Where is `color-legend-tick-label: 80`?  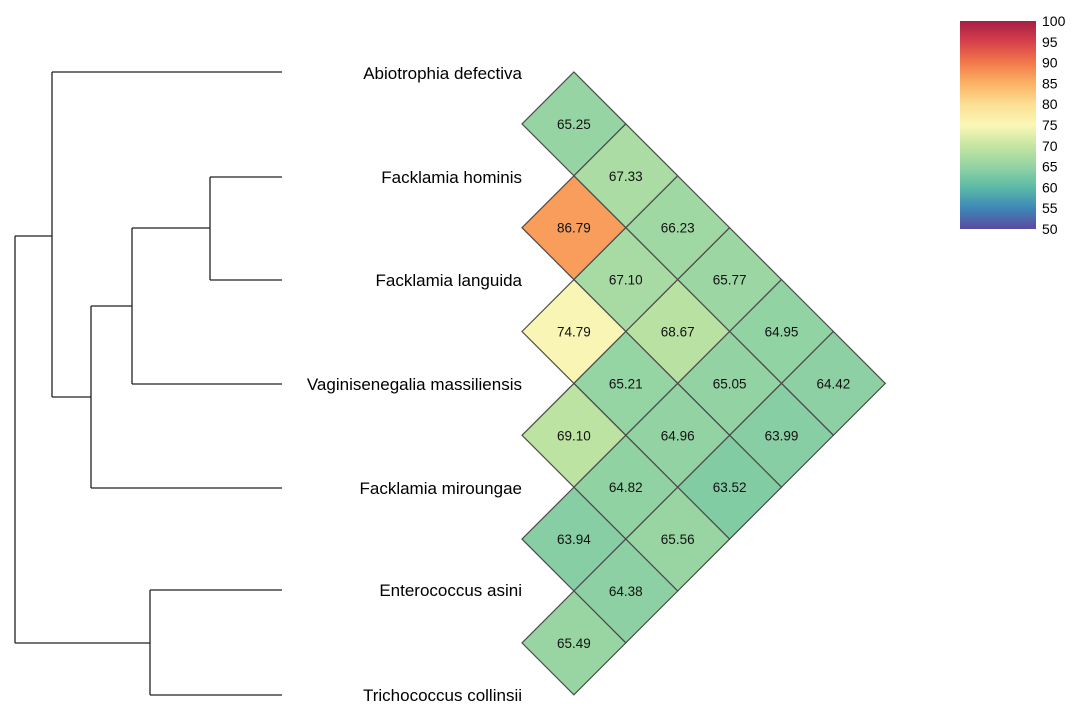
color-legend-tick-label: 80 is located at coordinates (1050, 104).